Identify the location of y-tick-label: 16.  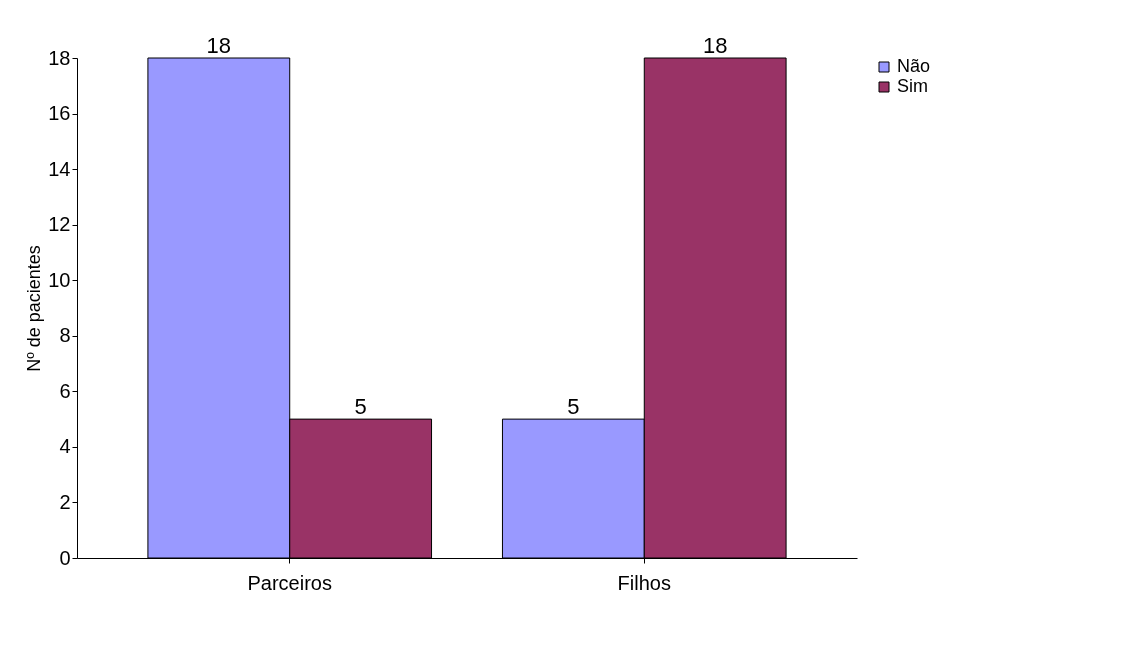
(59, 113).